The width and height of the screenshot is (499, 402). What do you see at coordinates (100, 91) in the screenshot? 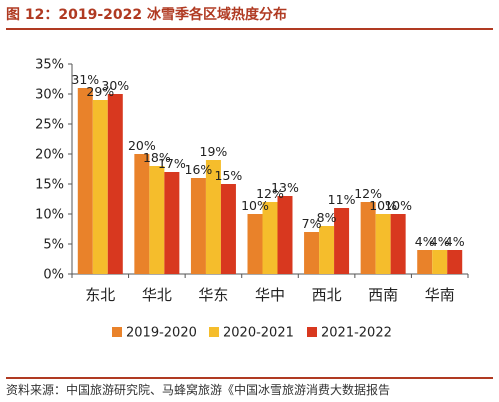
I see `data-label: 29%` at bounding box center [100, 91].